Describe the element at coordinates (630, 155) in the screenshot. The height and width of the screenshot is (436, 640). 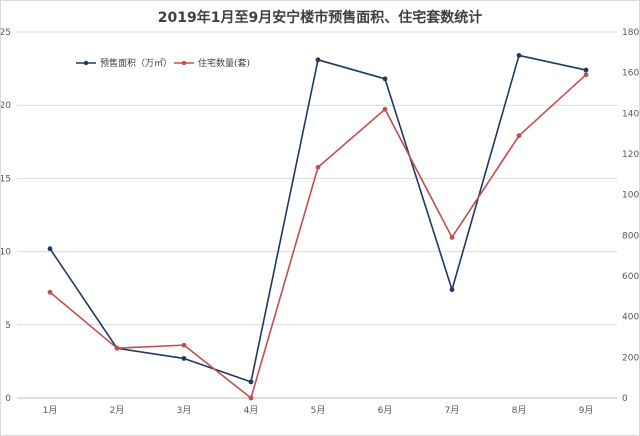
I see `y-right-tick-label: 1200` at that location.